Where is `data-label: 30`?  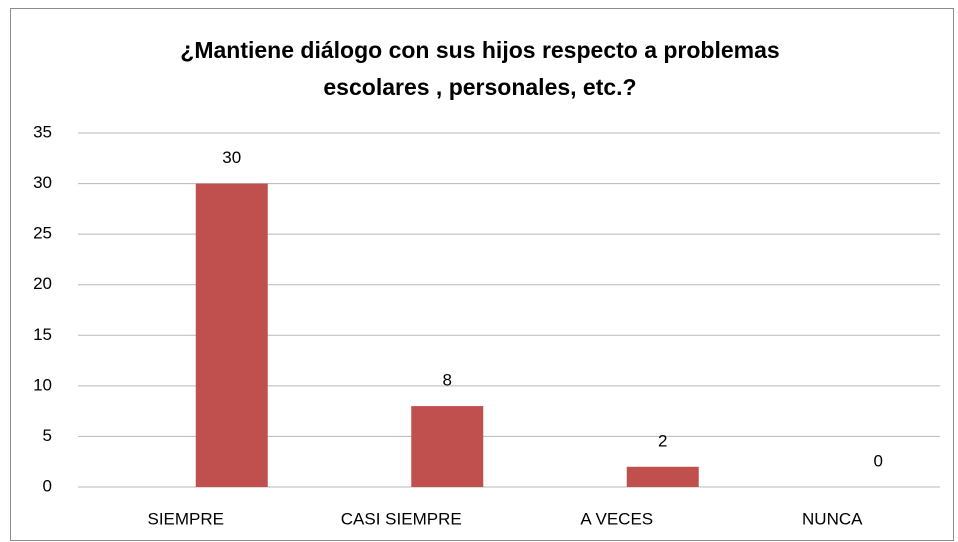
data-label: 30 is located at coordinates (231, 157).